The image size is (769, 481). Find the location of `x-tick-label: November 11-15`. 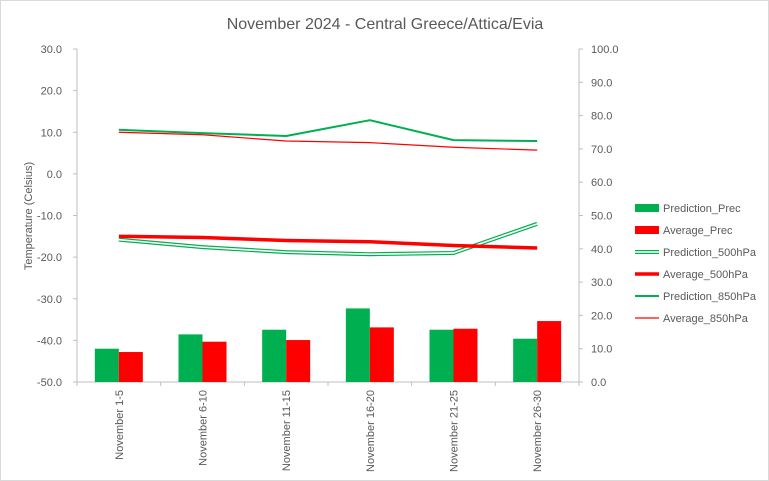

x-tick-label: November 11-15 is located at coordinates (287, 430).